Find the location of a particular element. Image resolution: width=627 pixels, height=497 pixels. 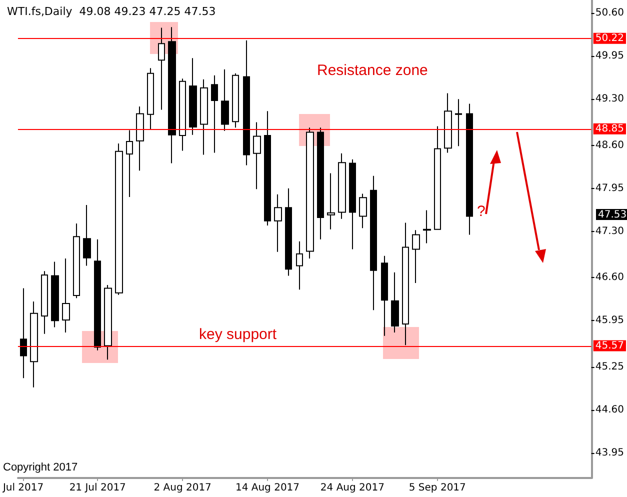

y-tick-label: 48.60 is located at coordinates (609, 145).